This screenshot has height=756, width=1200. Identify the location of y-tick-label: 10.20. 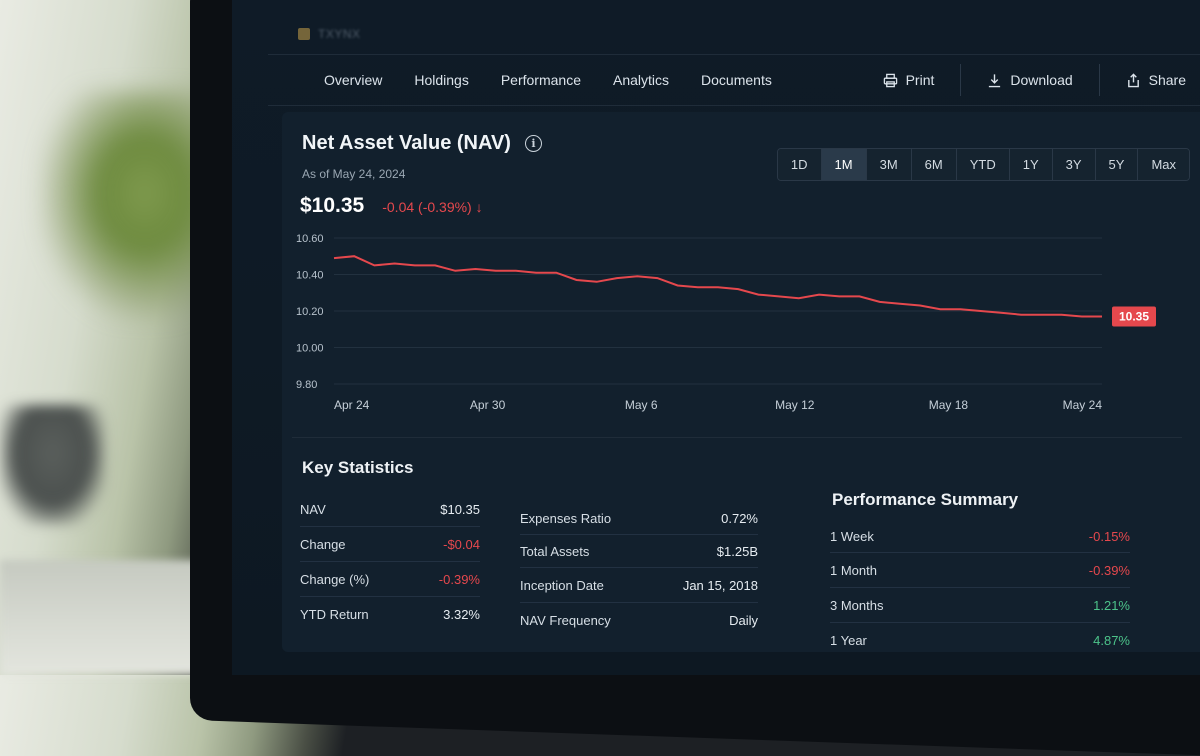
(310, 312).